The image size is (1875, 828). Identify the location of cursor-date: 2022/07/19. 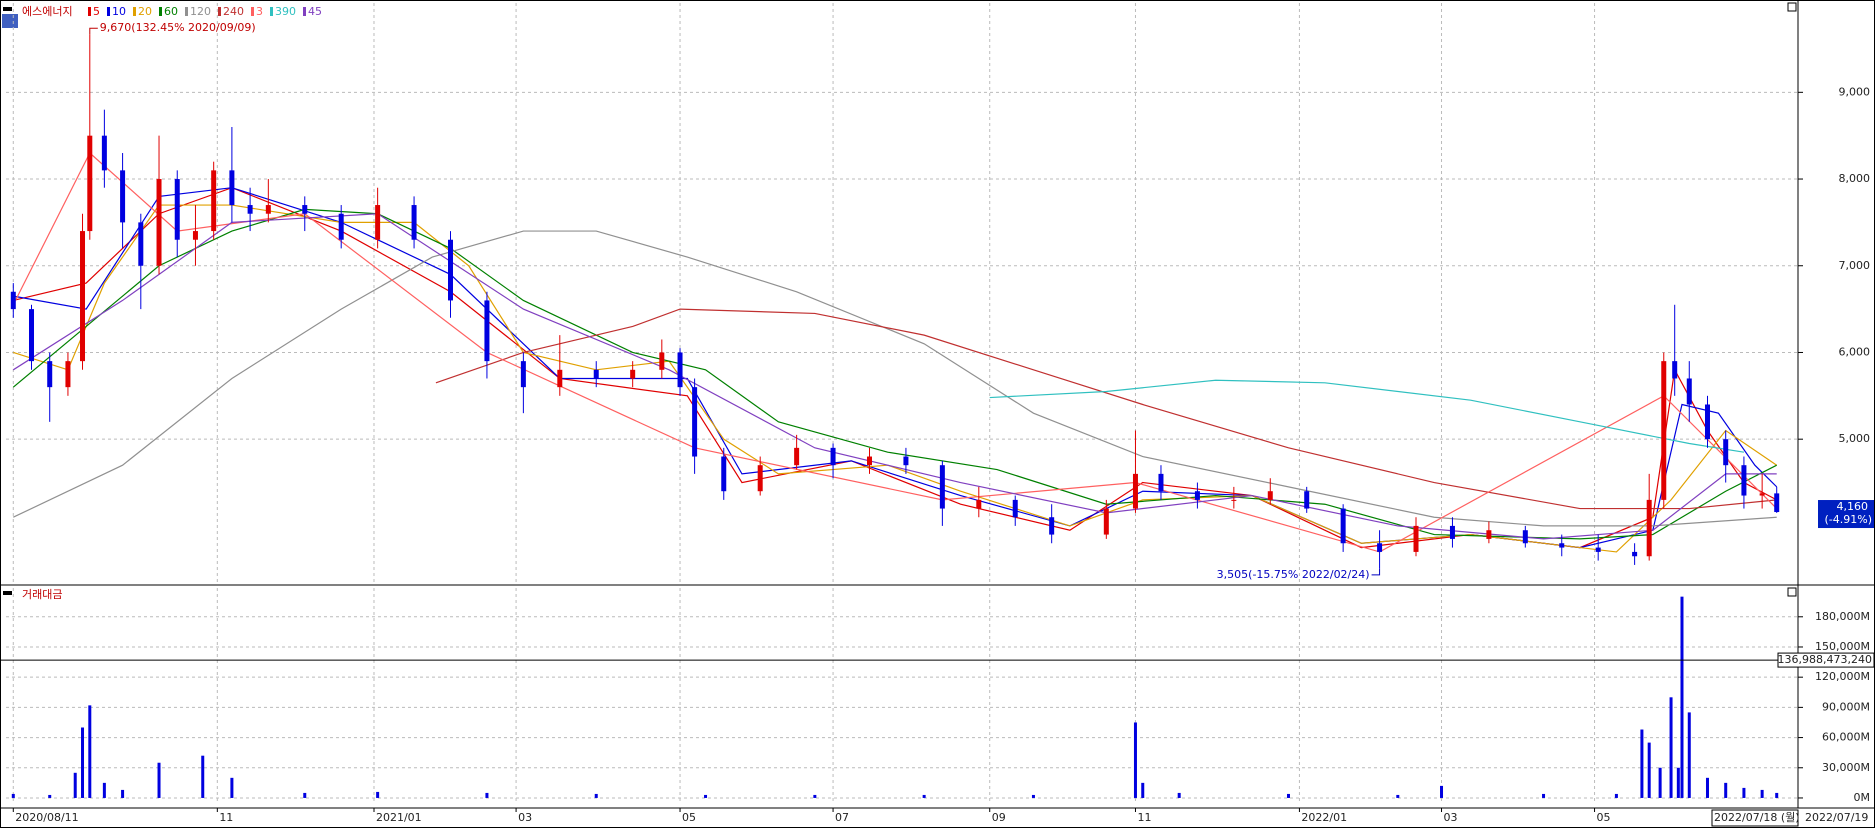
(1836, 817).